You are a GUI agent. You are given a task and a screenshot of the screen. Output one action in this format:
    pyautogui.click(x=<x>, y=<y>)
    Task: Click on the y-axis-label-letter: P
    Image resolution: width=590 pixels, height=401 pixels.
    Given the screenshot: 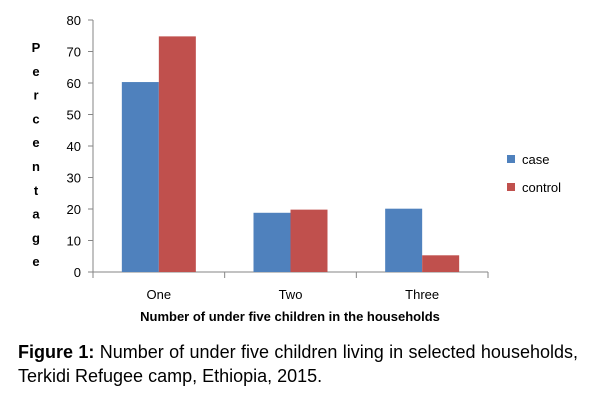 What is the action you would take?
    pyautogui.click(x=36, y=47)
    